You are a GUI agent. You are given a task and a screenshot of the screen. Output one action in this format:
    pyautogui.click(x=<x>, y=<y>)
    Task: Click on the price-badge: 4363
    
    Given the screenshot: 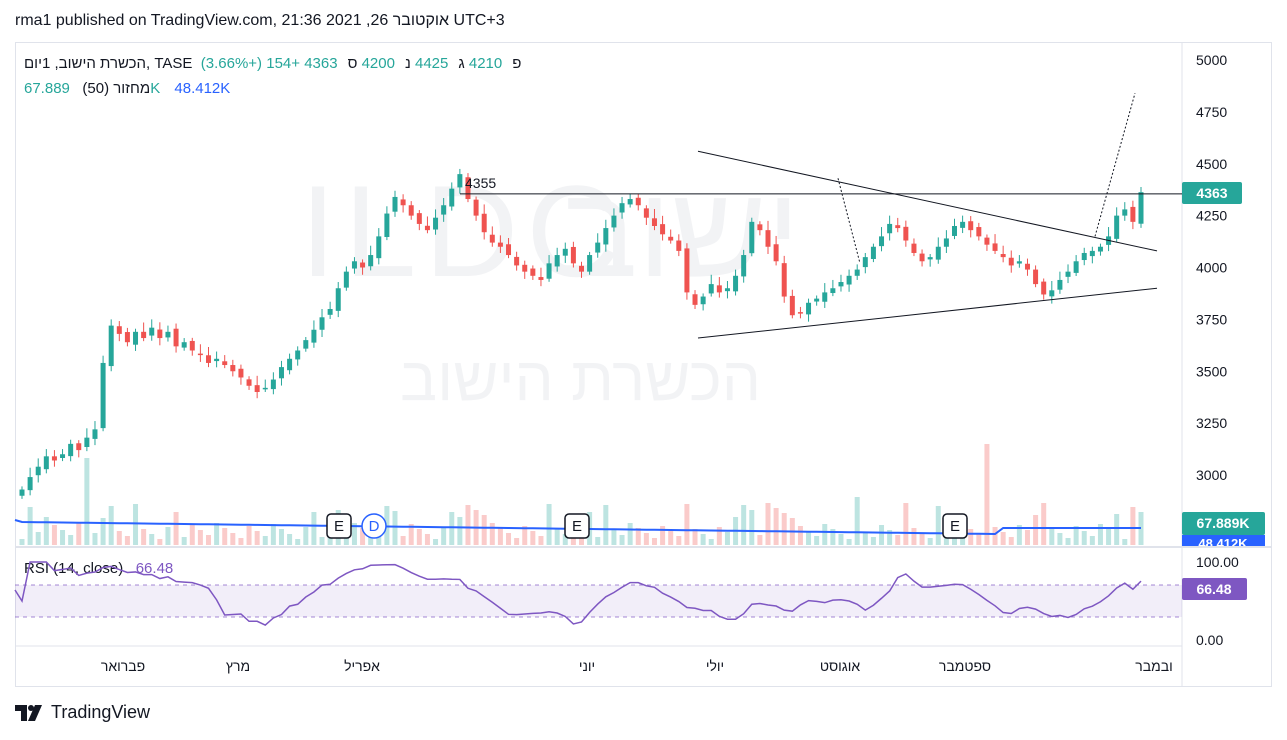 What is the action you would take?
    pyautogui.click(x=1211, y=193)
    